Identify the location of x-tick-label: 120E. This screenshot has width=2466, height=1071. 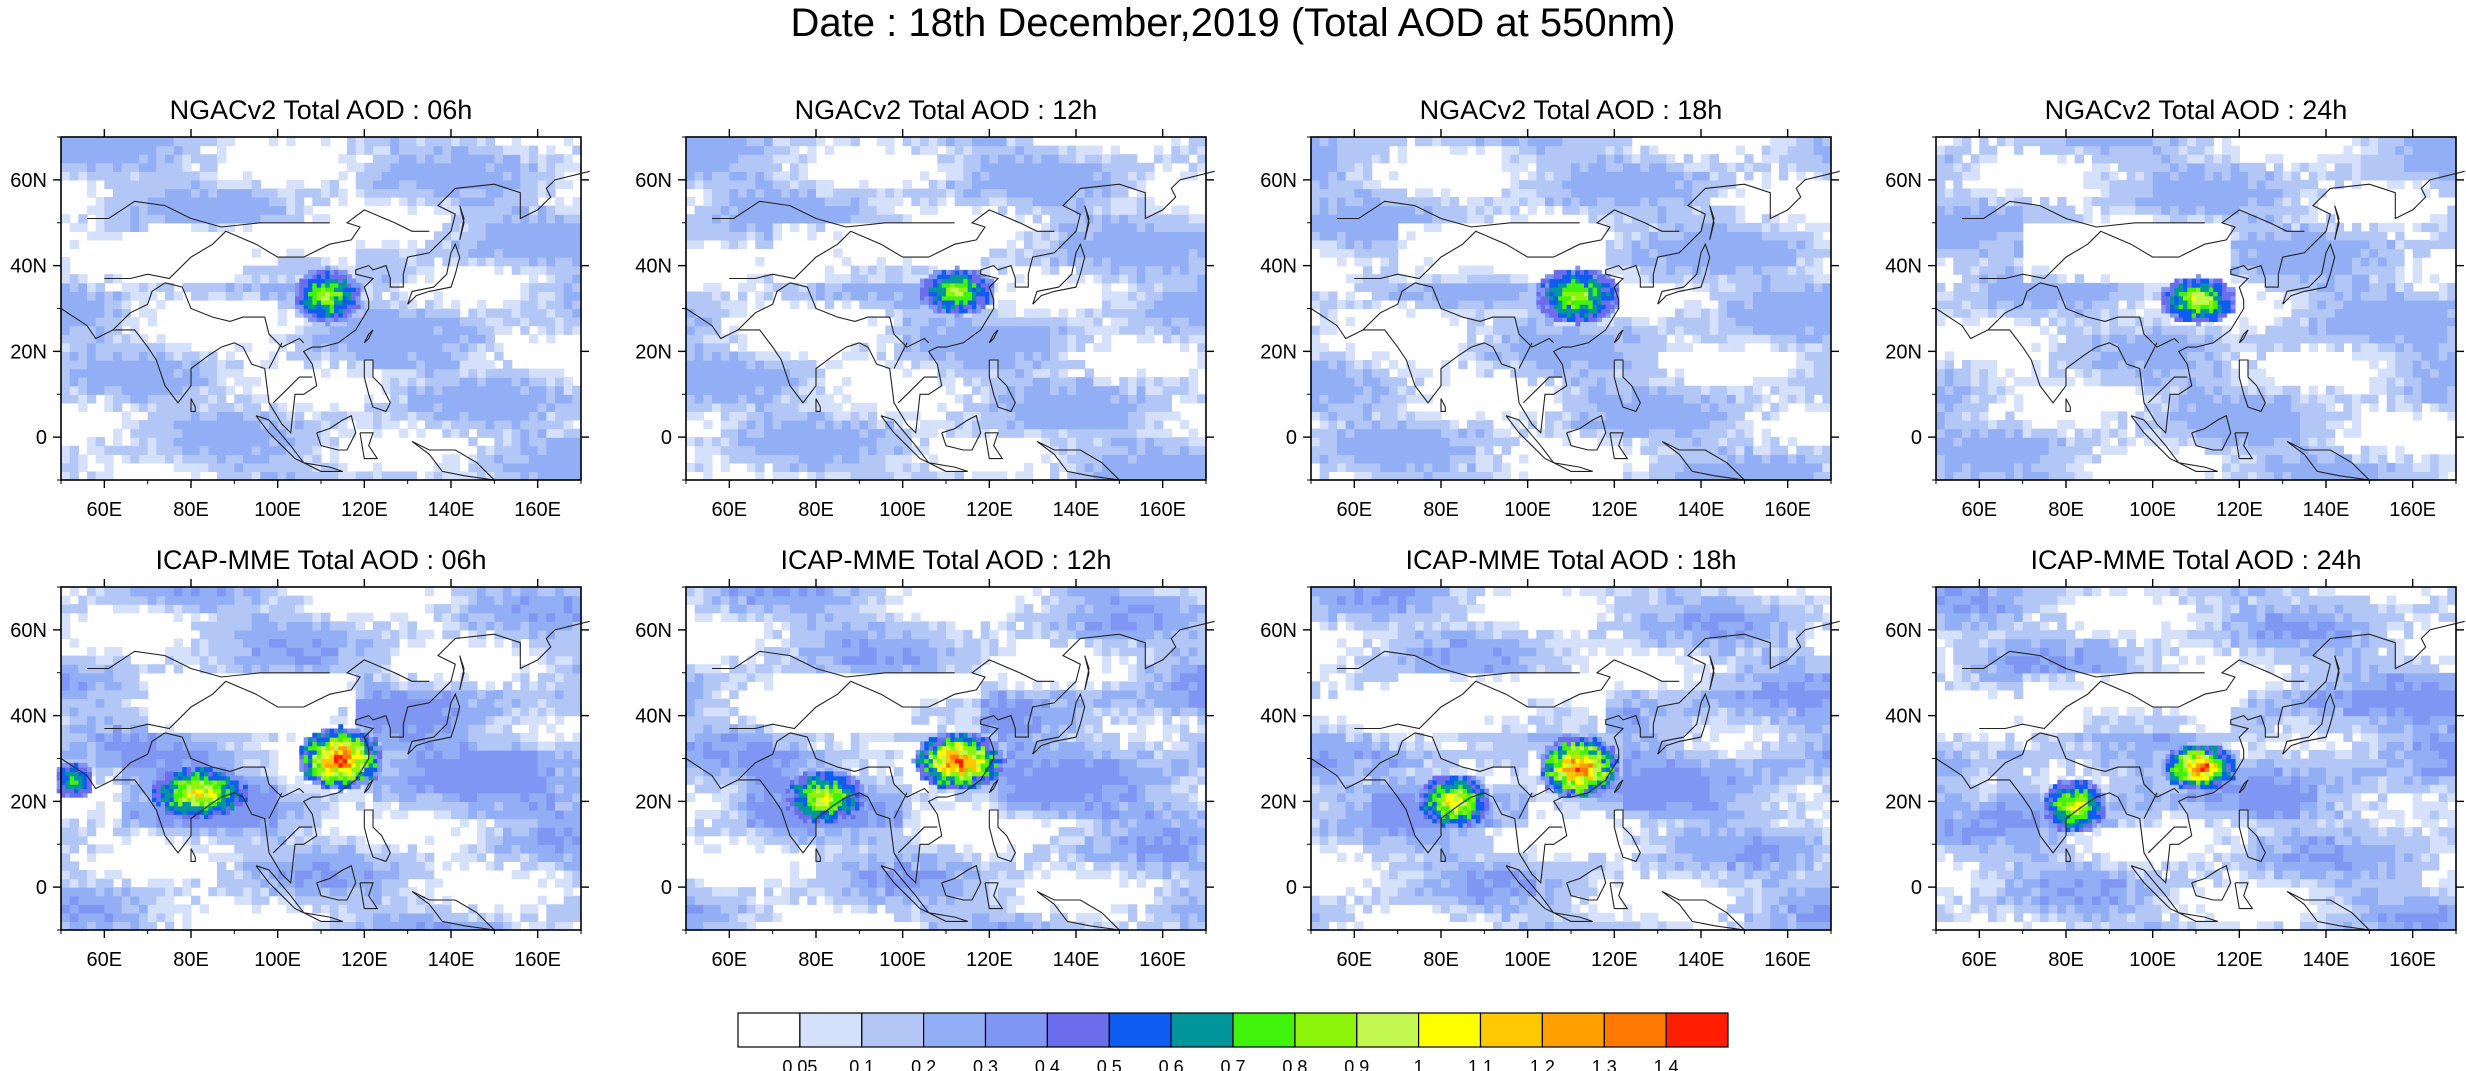
(989, 510).